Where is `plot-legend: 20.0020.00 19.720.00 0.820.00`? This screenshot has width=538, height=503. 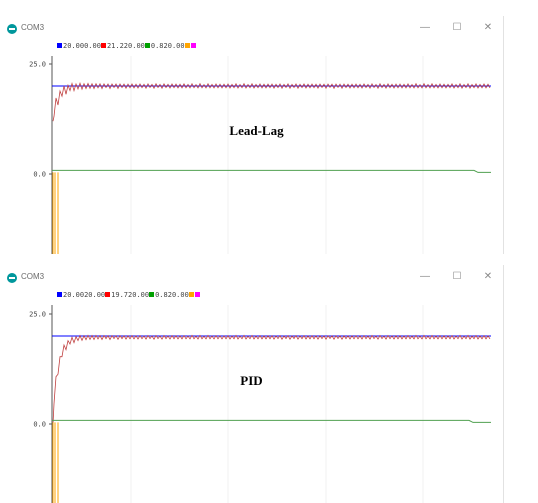
plot-legend: 20.0020.00 19.720.00 0.820.00 is located at coordinates (129, 295).